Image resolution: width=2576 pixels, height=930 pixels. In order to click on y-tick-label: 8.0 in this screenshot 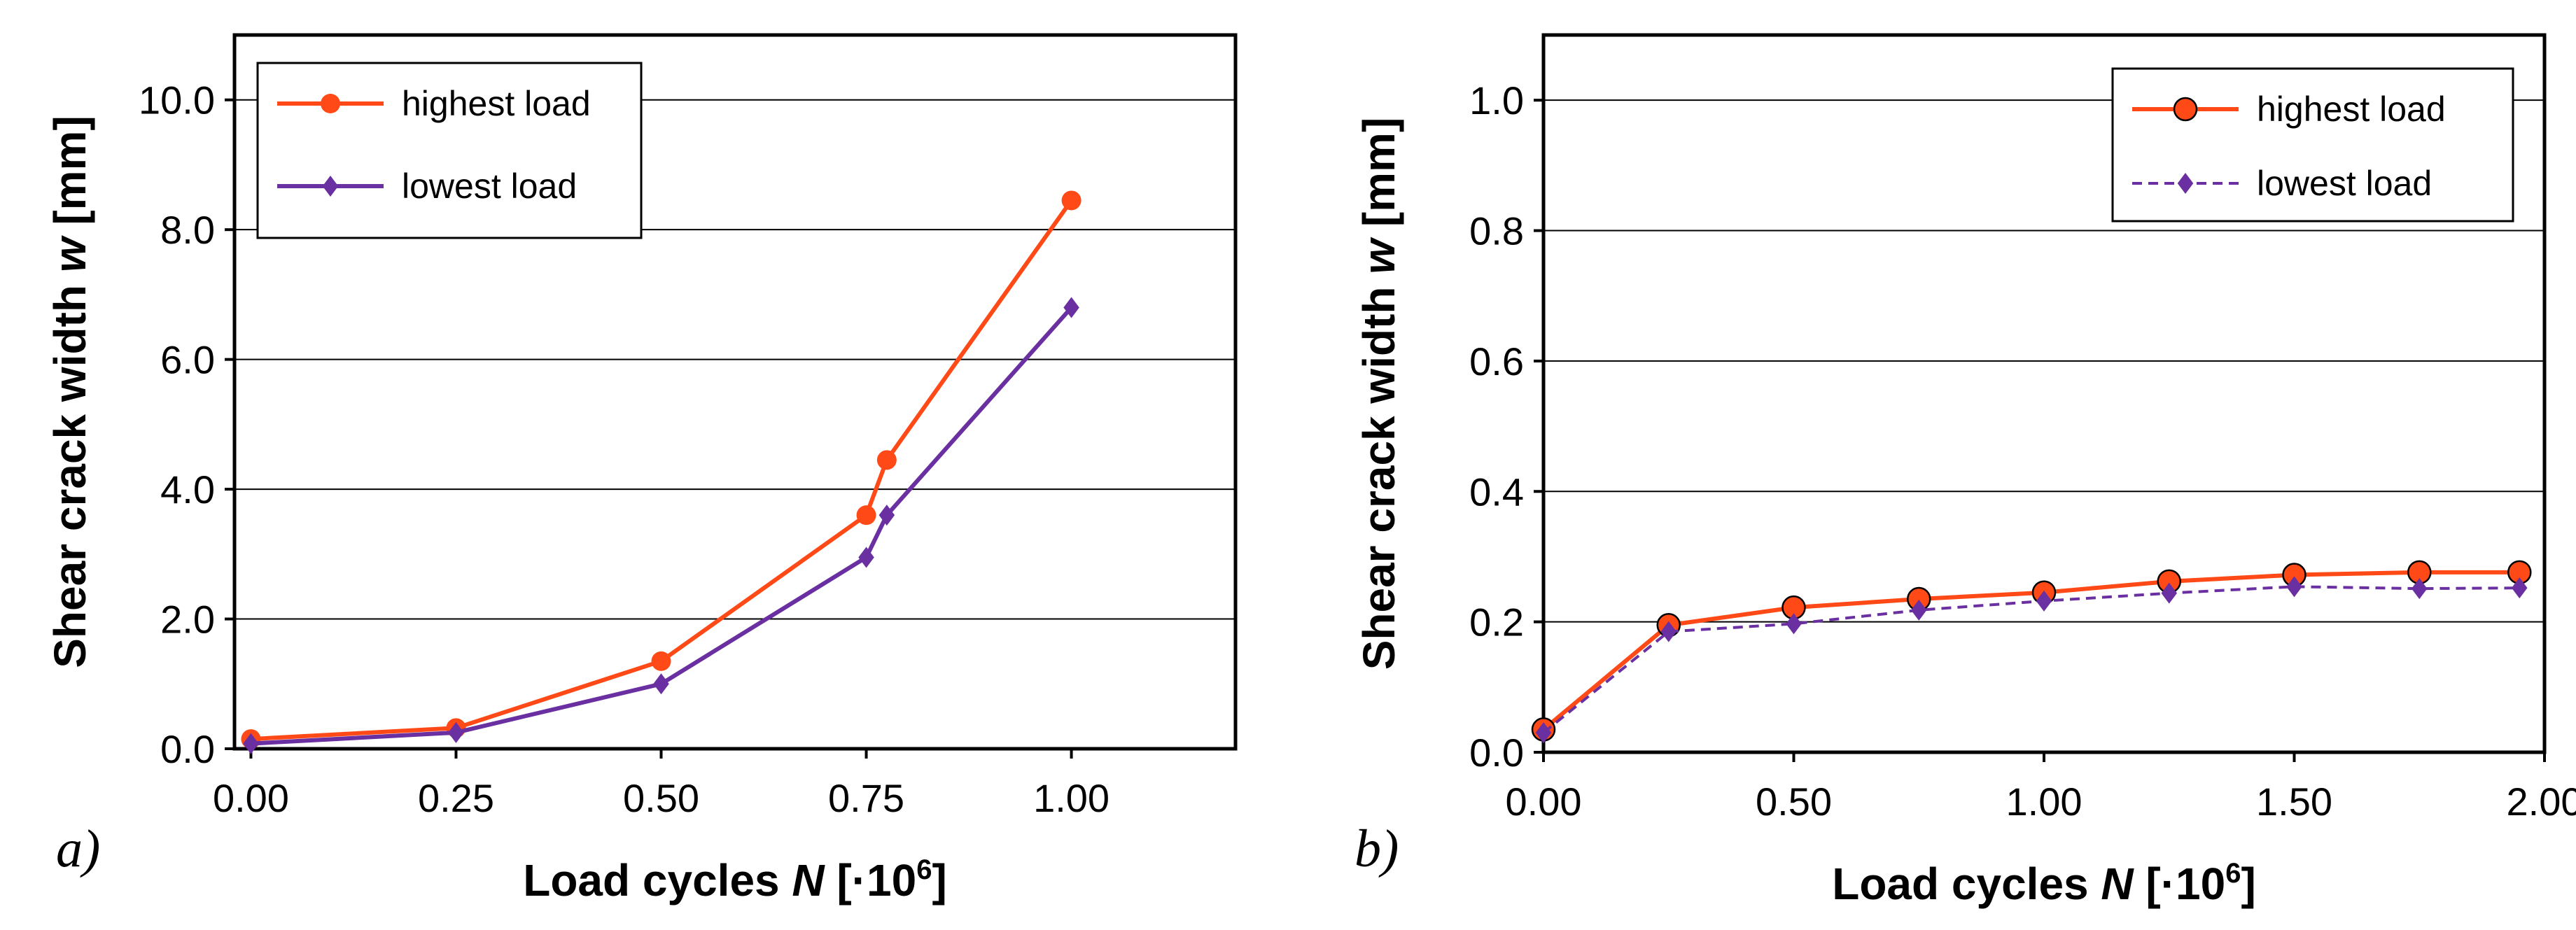, I will do `click(187, 230)`.